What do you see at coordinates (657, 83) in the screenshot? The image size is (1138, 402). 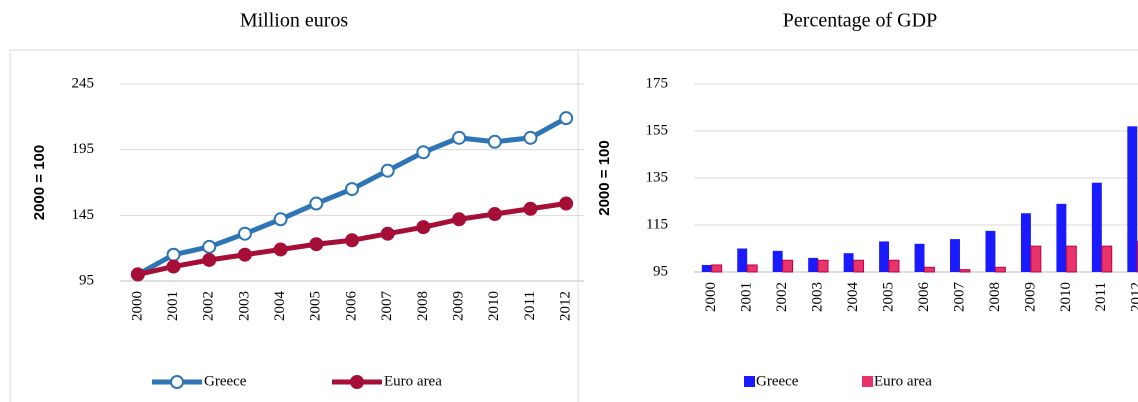 I see `y-tick-label: 175` at bounding box center [657, 83].